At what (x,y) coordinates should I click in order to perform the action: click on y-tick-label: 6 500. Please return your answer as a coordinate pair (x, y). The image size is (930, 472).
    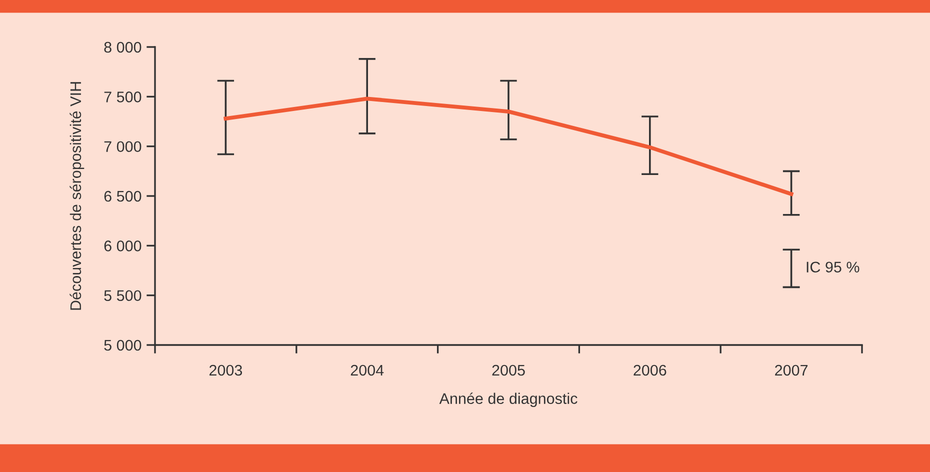
    Looking at the image, I should click on (123, 196).